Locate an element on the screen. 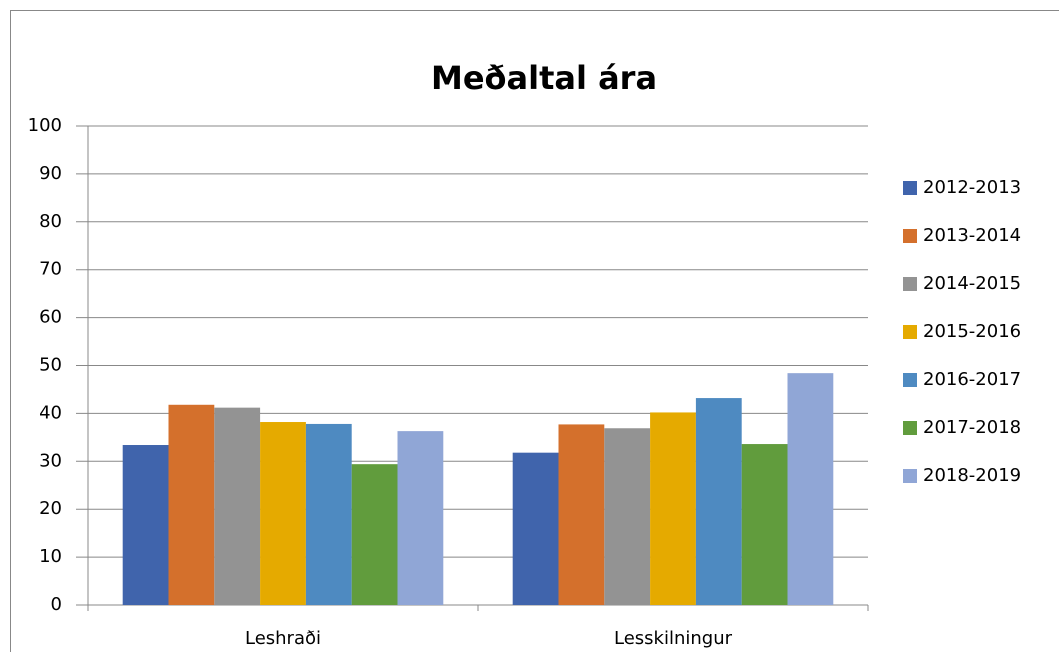  y-tick-label: 0 is located at coordinates (56, 604).